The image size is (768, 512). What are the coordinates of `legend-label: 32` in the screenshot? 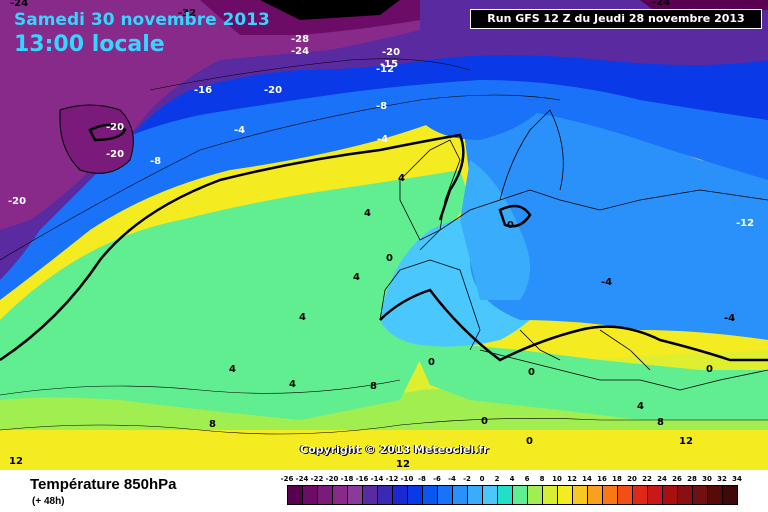 It's located at (722, 479).